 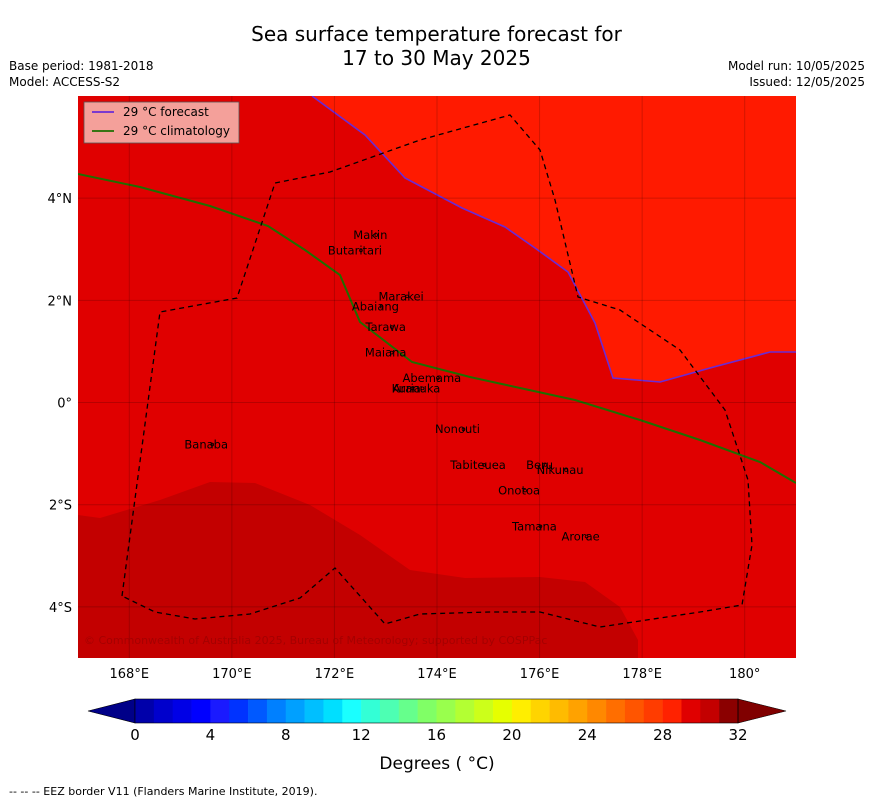 I want to click on island-label: Abaiang, so click(x=375, y=307).